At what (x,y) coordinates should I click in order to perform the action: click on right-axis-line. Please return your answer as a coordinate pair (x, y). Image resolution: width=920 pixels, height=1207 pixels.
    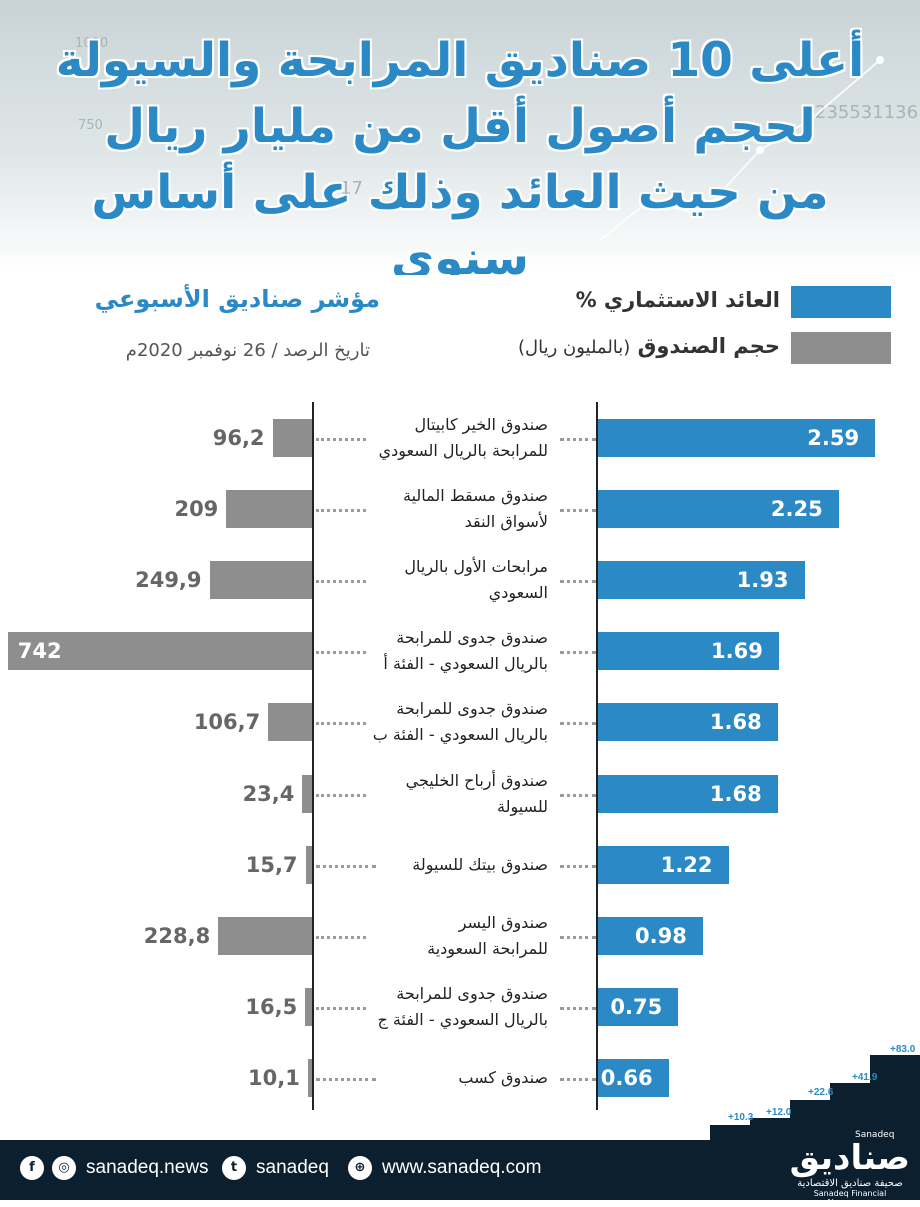
    Looking at the image, I should click on (597, 756).